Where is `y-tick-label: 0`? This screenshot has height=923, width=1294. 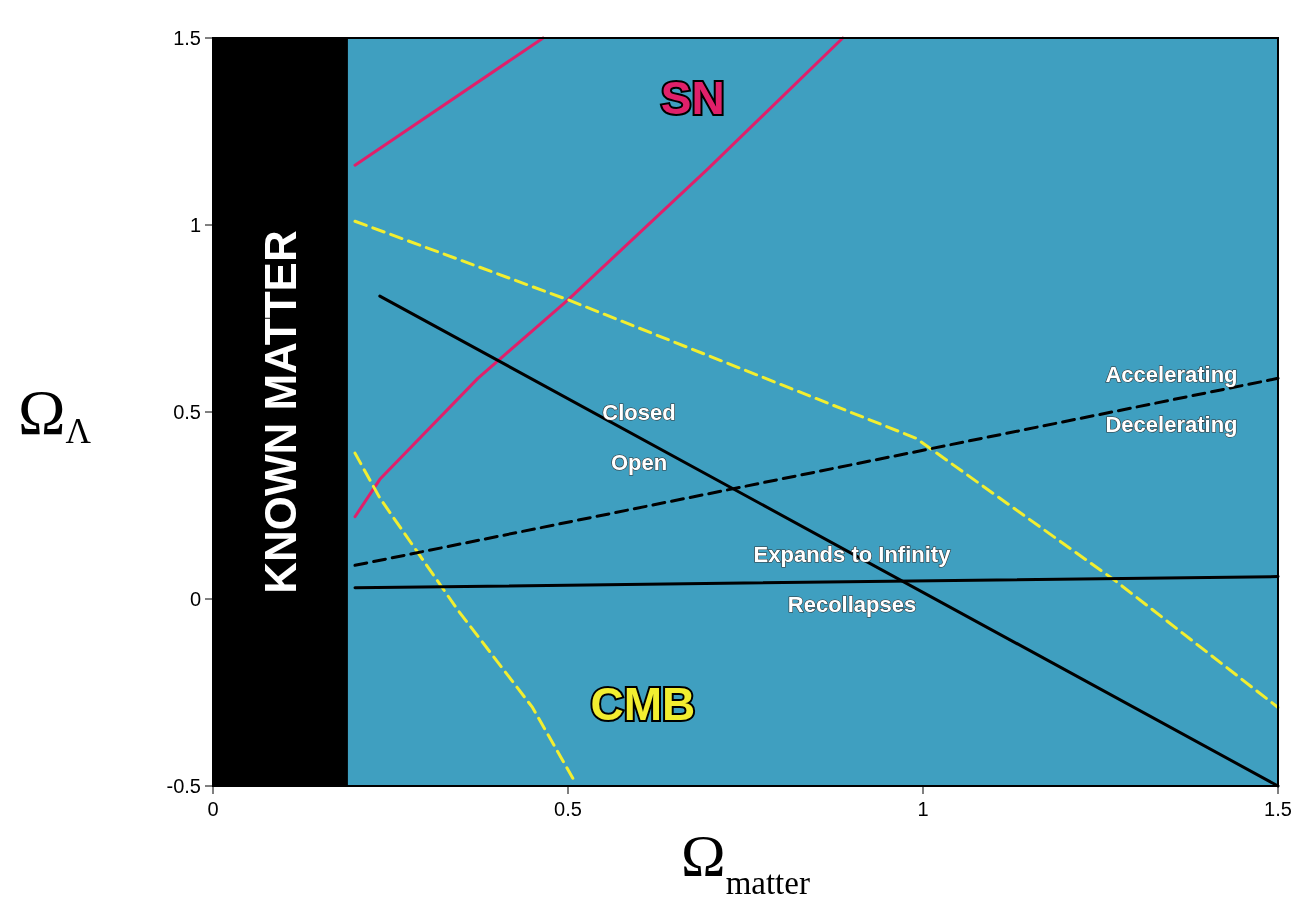
y-tick-label: 0 is located at coordinates (195, 599).